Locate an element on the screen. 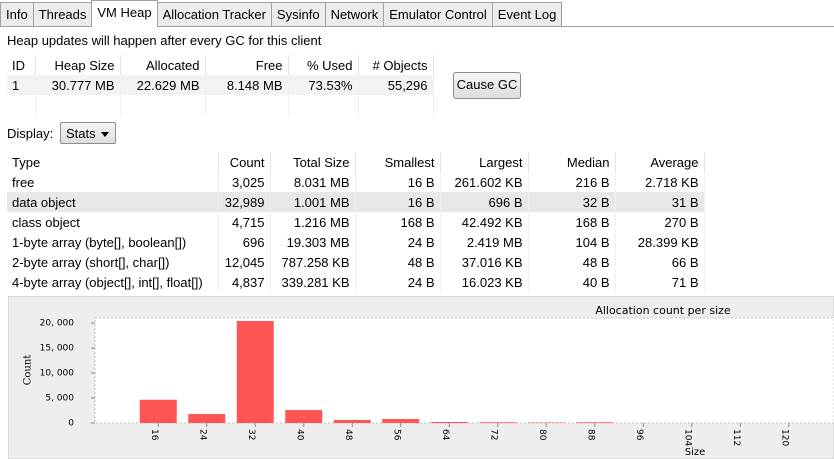  x-tick-label: 24 is located at coordinates (202, 435).